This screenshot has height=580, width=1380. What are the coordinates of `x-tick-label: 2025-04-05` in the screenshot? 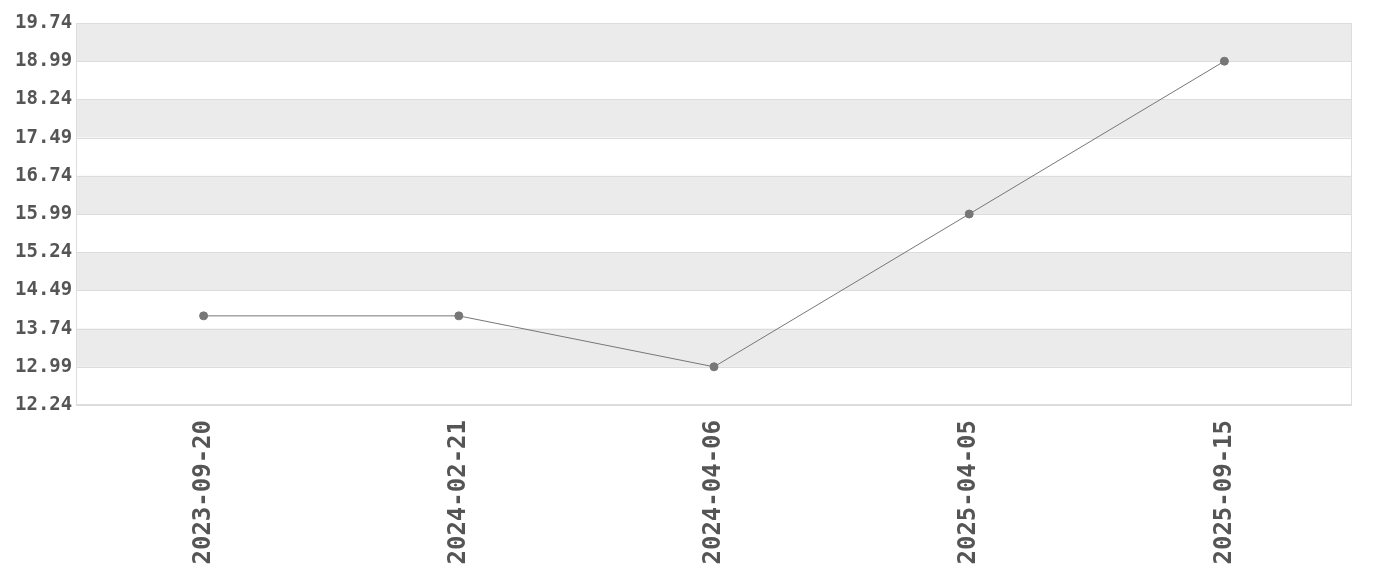 It's located at (967, 492).